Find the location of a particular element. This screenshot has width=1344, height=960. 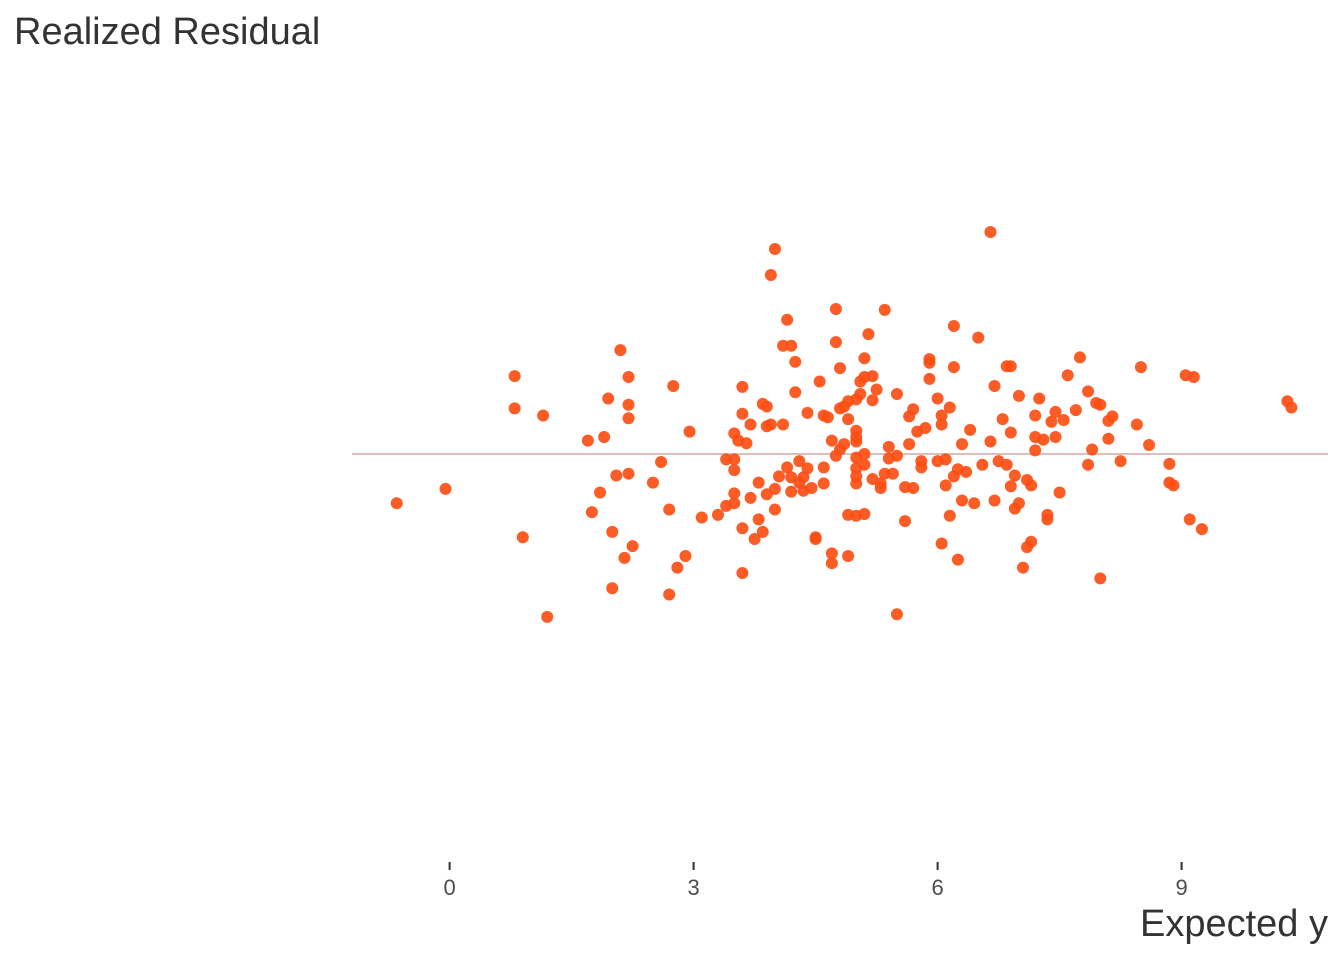

x-tick-label: 9 is located at coordinates (1181, 887).